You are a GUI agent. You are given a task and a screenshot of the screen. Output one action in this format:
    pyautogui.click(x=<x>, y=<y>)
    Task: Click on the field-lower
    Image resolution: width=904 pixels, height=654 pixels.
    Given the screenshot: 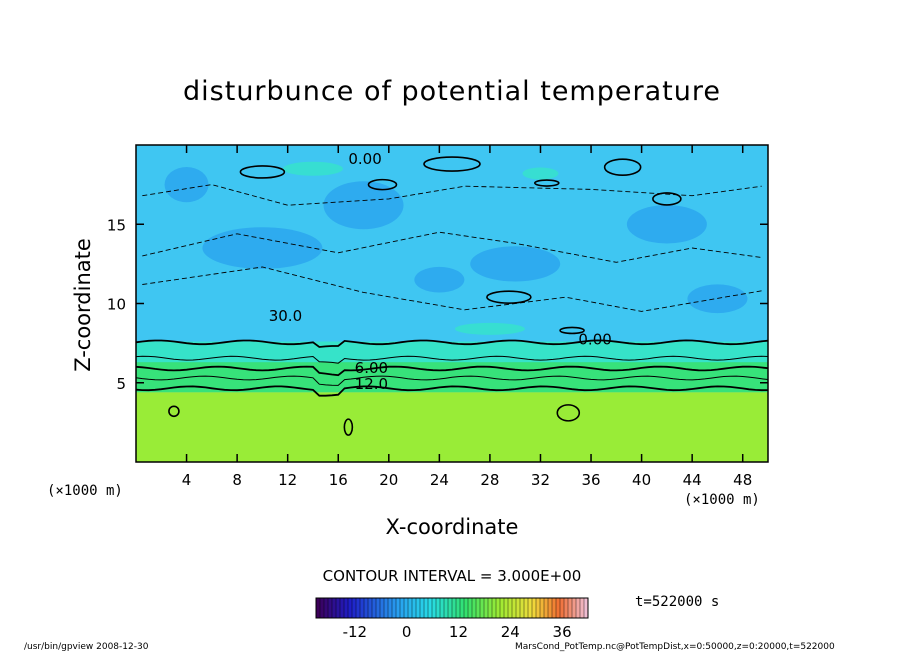 What is the action you would take?
    pyautogui.click(x=452, y=427)
    